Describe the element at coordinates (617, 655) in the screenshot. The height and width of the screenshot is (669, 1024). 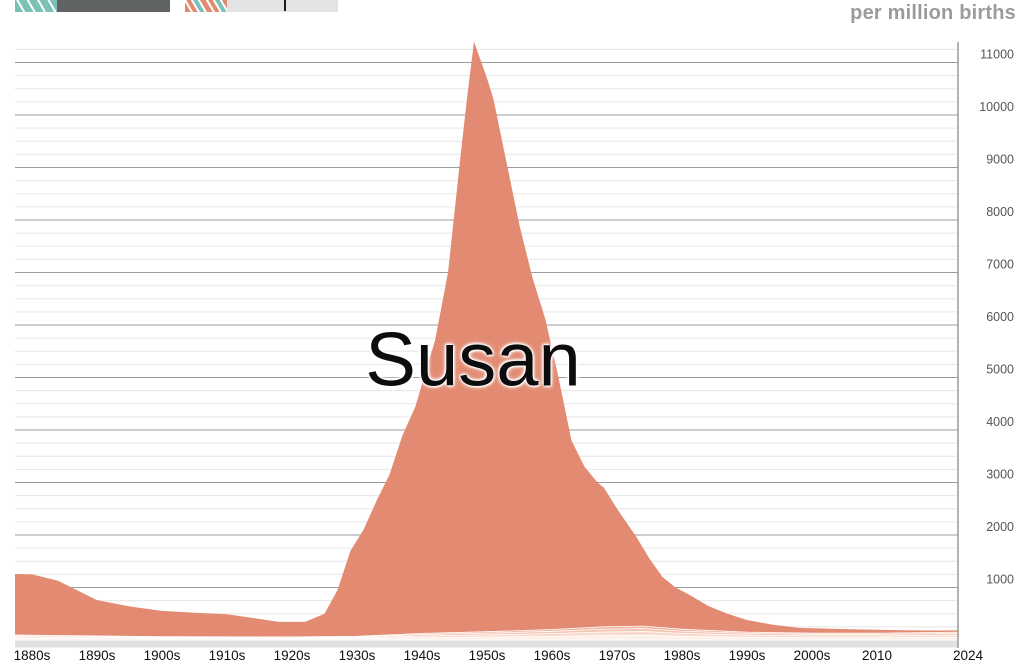
I see `x-tick-label: 1970s` at that location.